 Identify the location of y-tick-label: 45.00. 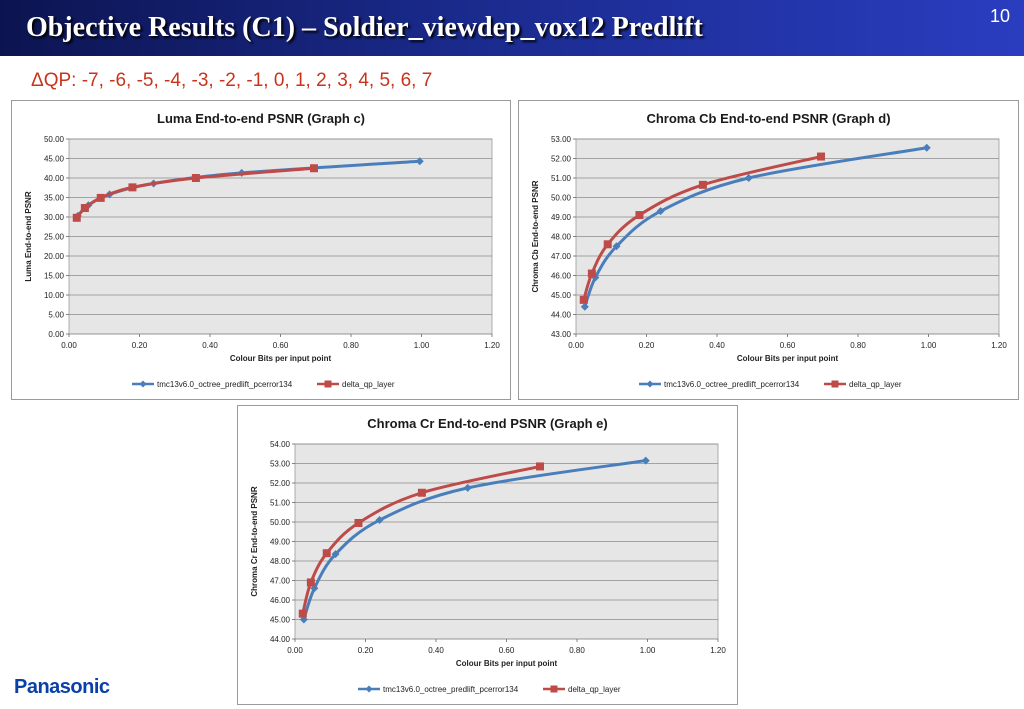
(54, 159).